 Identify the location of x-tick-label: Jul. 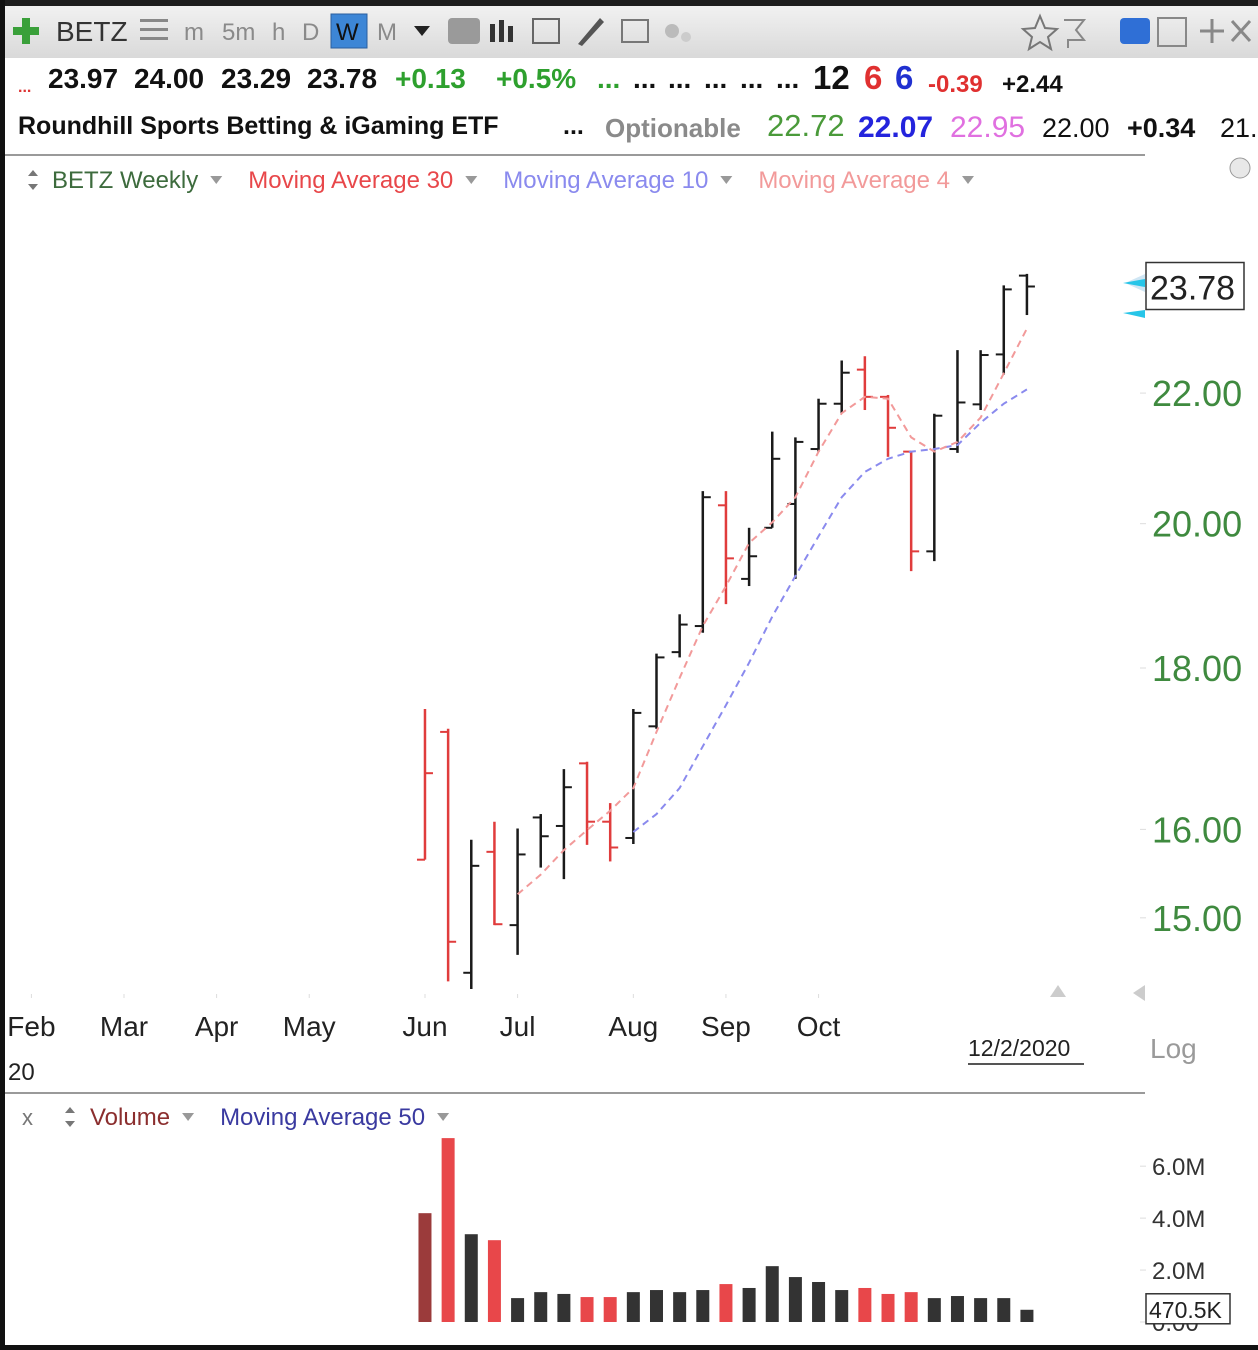
(518, 1026).